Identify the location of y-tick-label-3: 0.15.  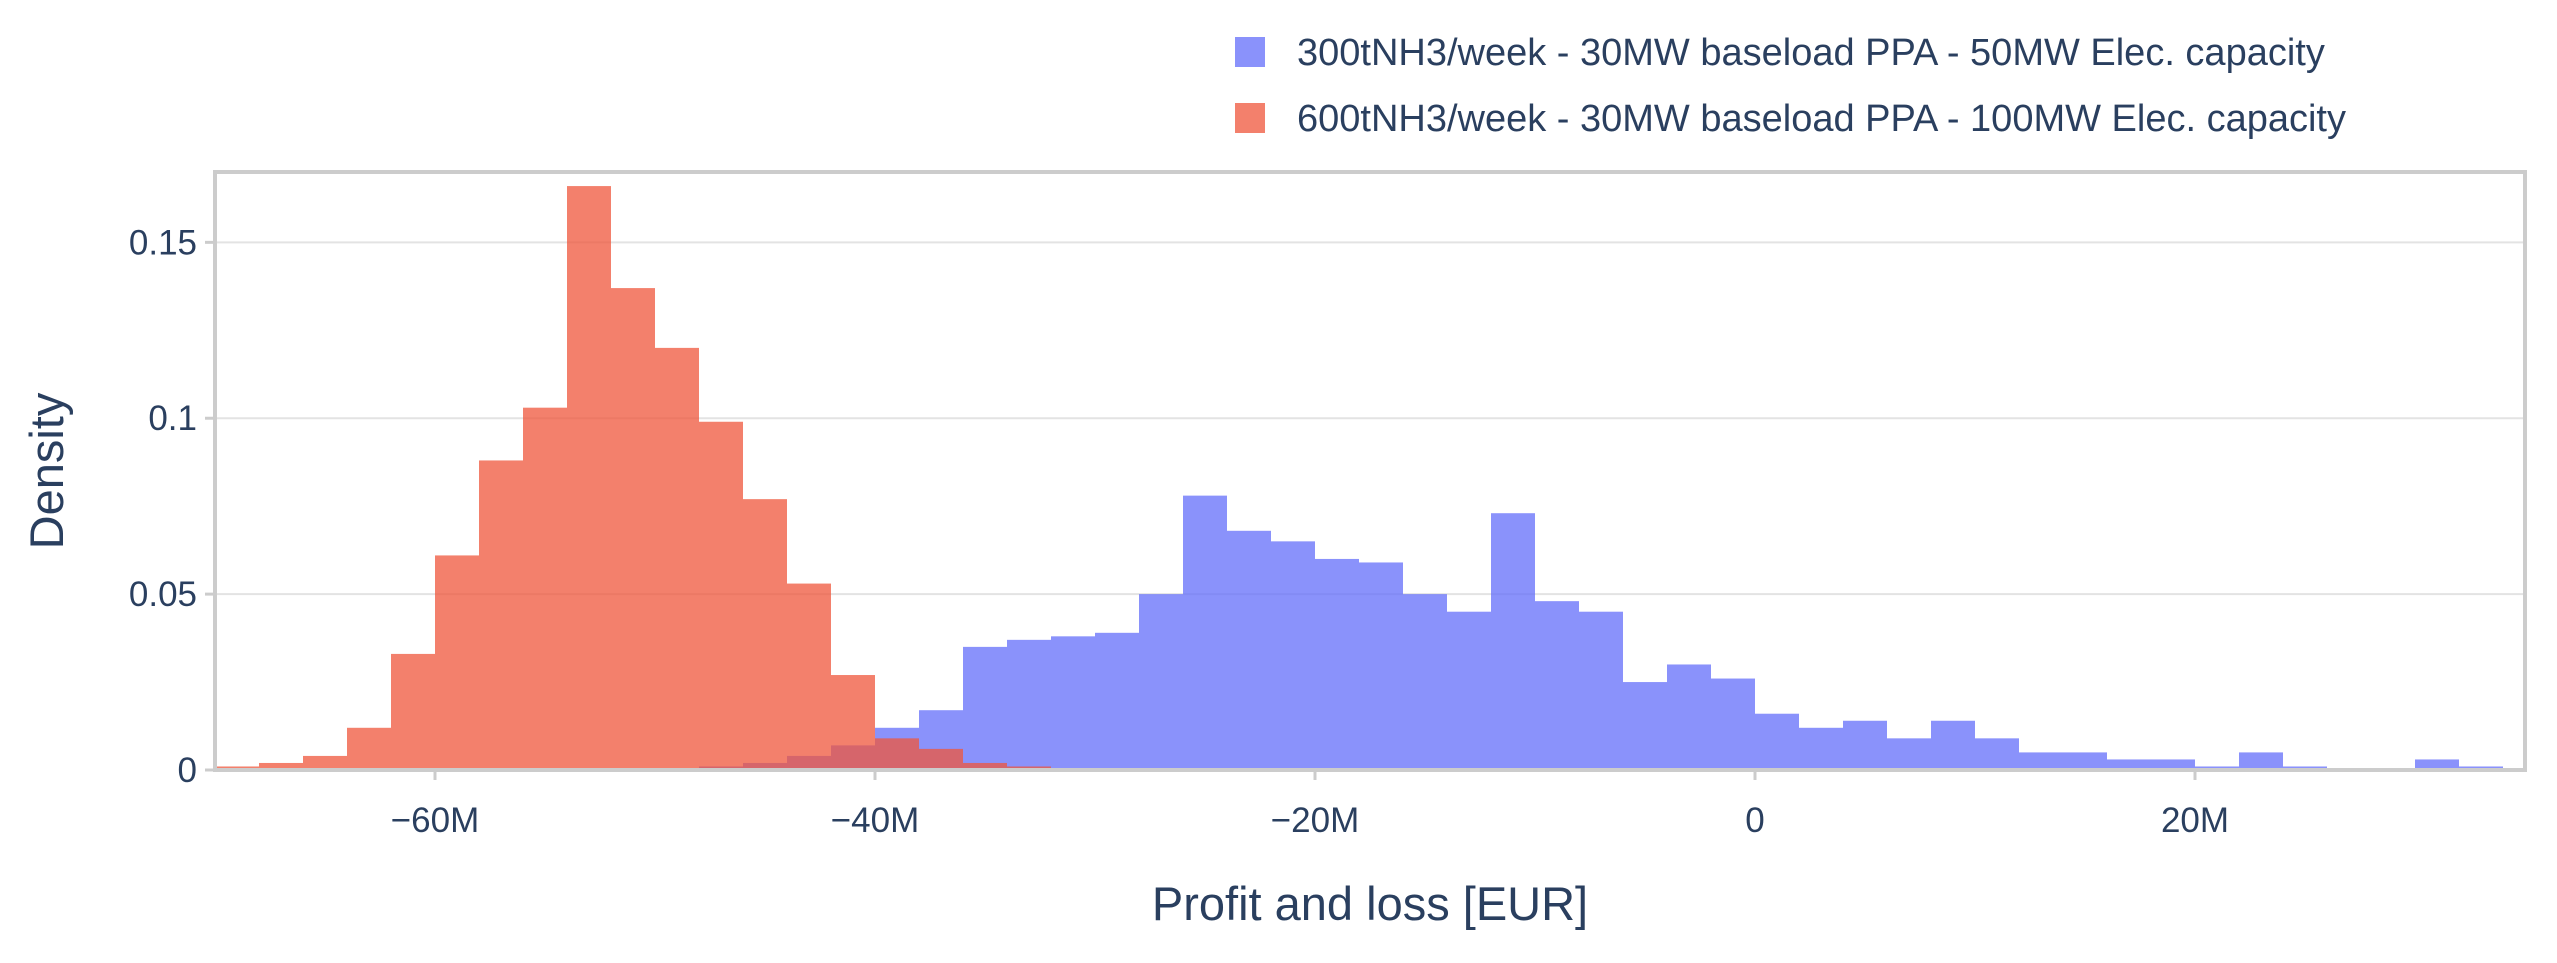
(163, 242).